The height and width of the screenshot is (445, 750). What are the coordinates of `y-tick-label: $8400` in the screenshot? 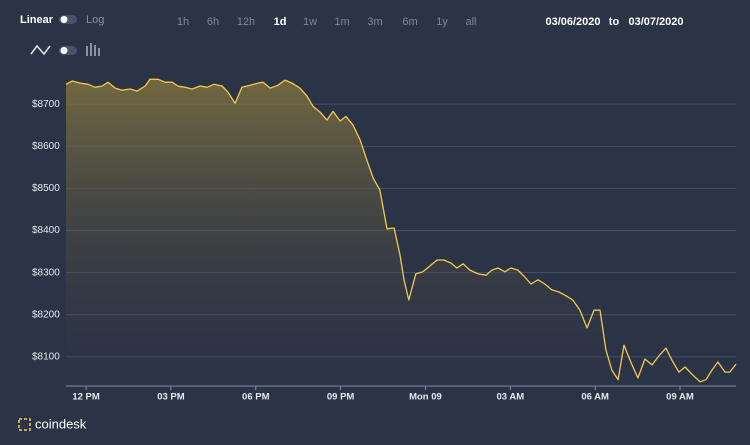 It's located at (46, 230).